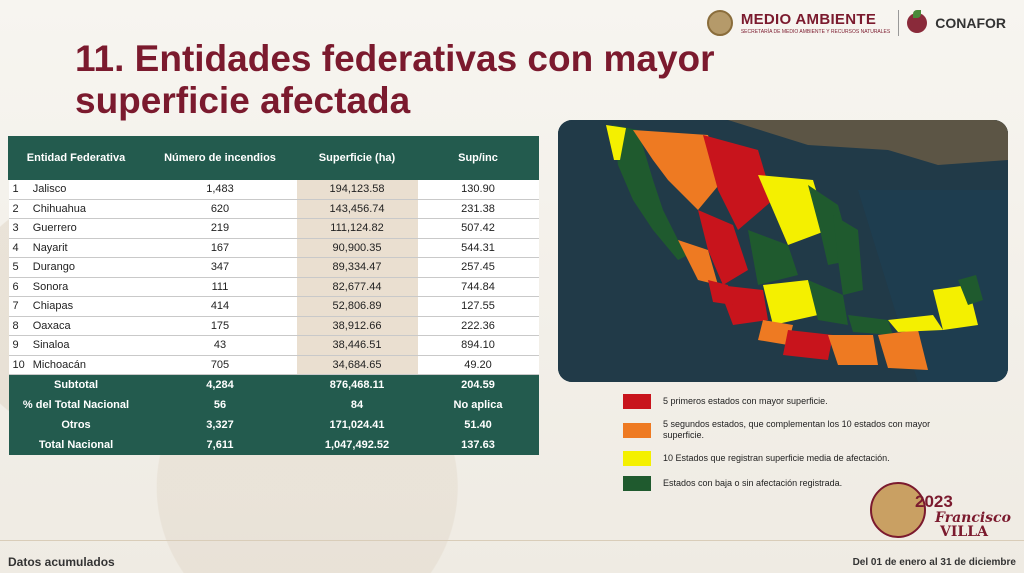  What do you see at coordinates (478, 189) in the screenshot?
I see `row-supinc: 130.90` at bounding box center [478, 189].